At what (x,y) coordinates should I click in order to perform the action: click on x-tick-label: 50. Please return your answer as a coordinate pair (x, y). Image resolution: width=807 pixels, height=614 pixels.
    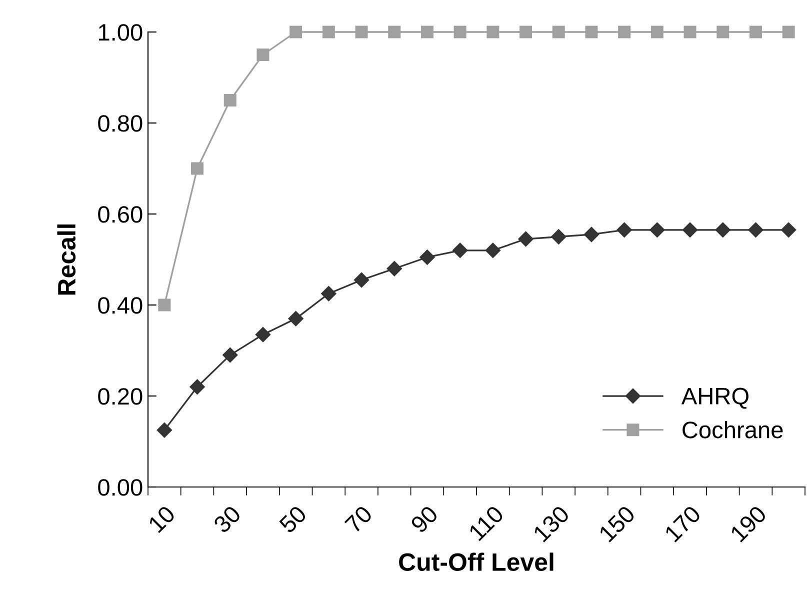
    Looking at the image, I should click on (293, 519).